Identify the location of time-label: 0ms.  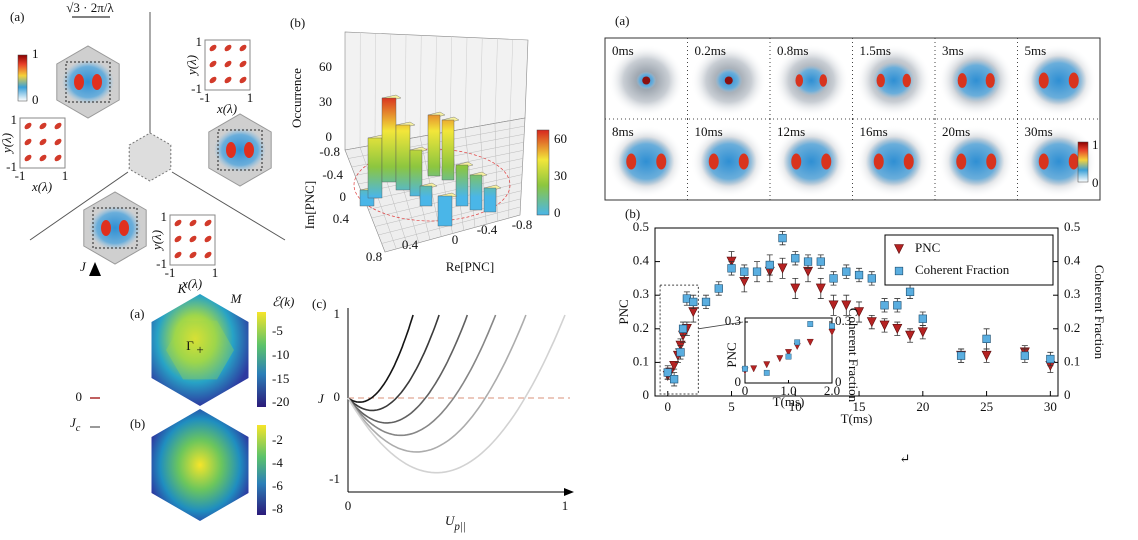
(623, 50).